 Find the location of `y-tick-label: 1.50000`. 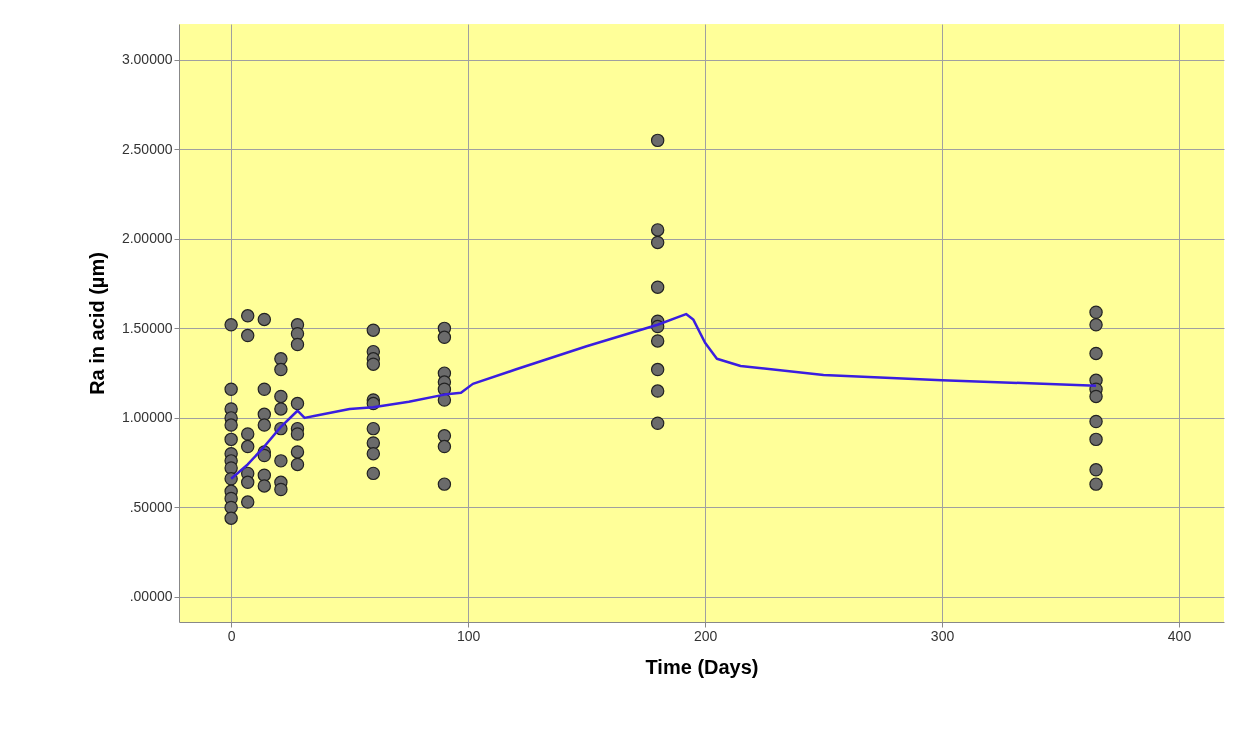

y-tick-label: 1.50000 is located at coordinates (147, 327).